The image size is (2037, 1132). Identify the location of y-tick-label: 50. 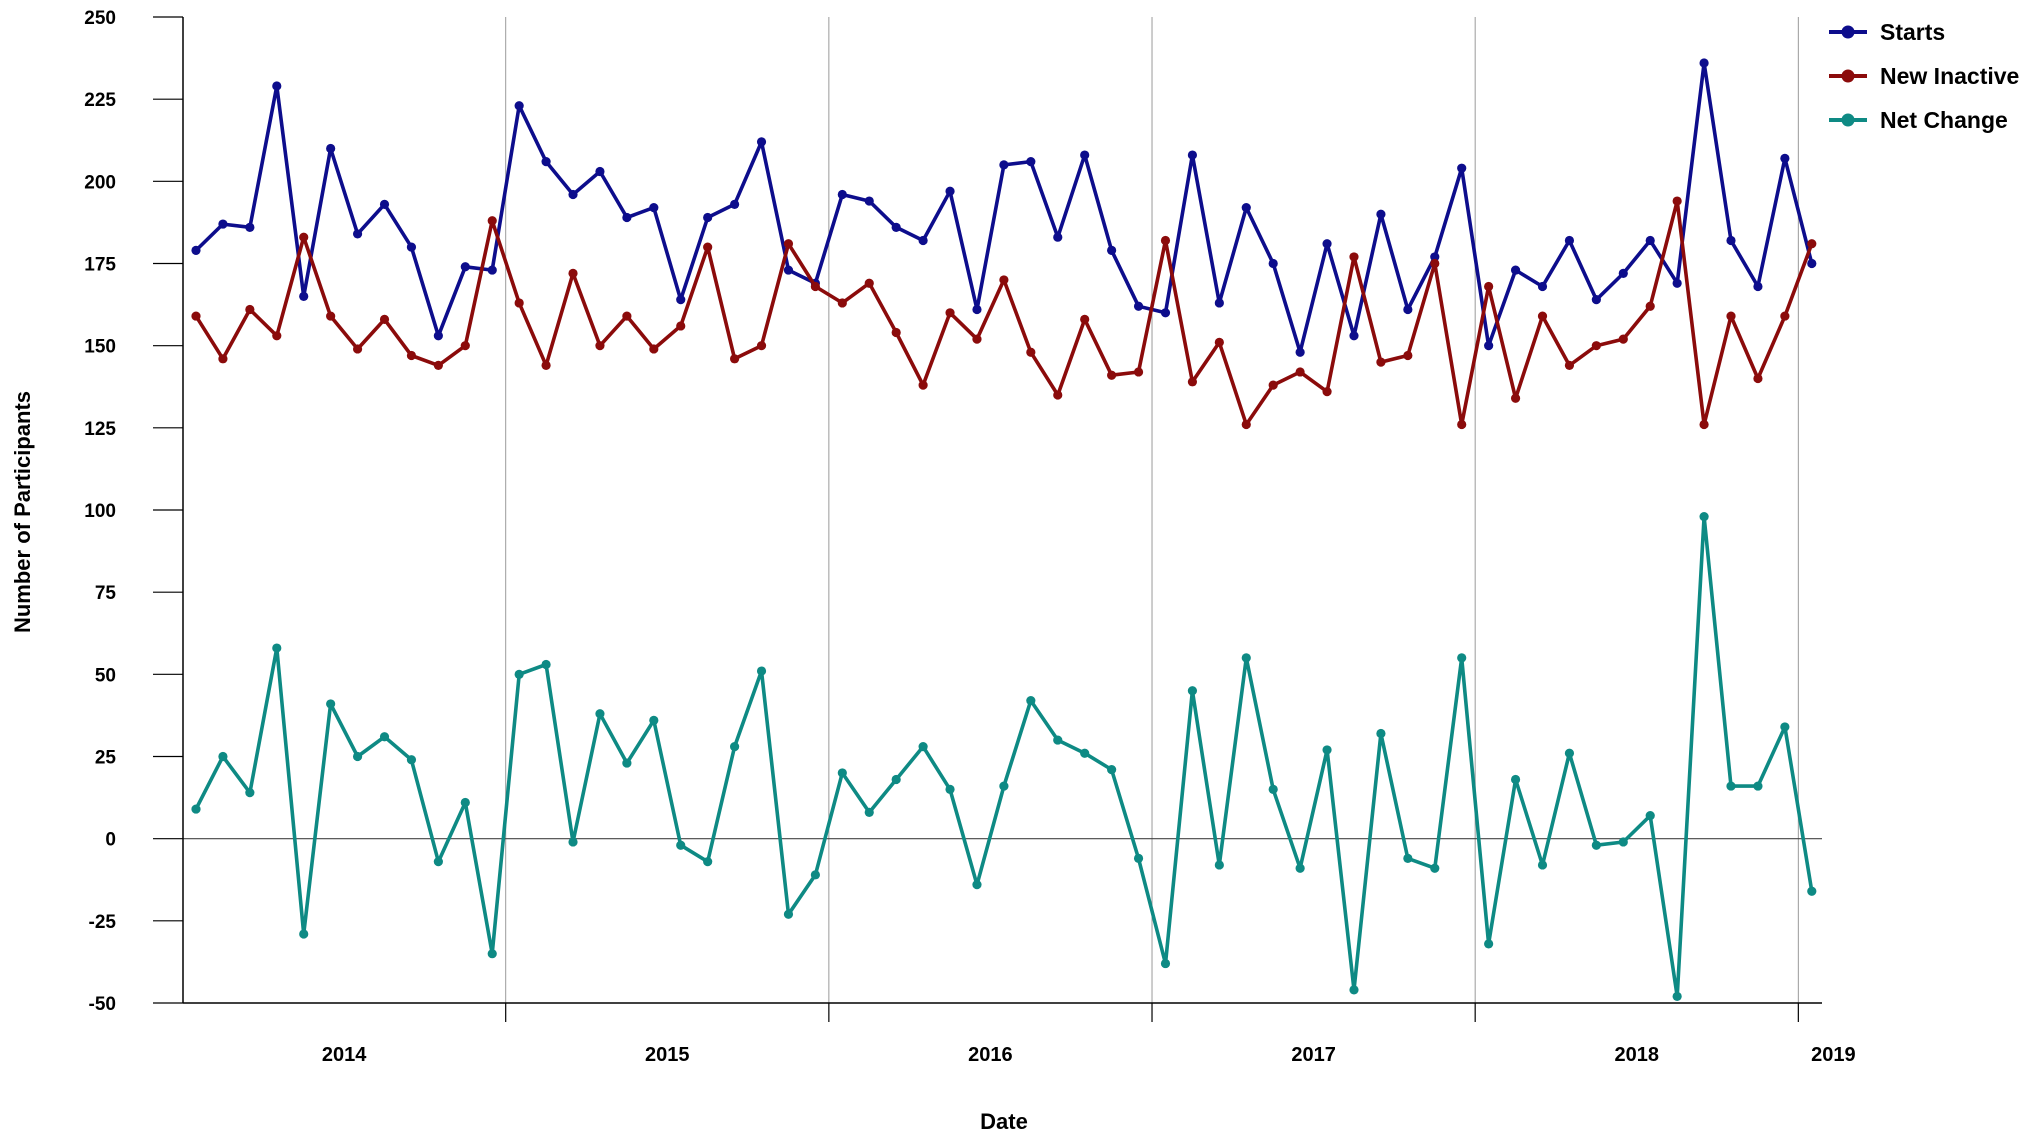
(105, 675).